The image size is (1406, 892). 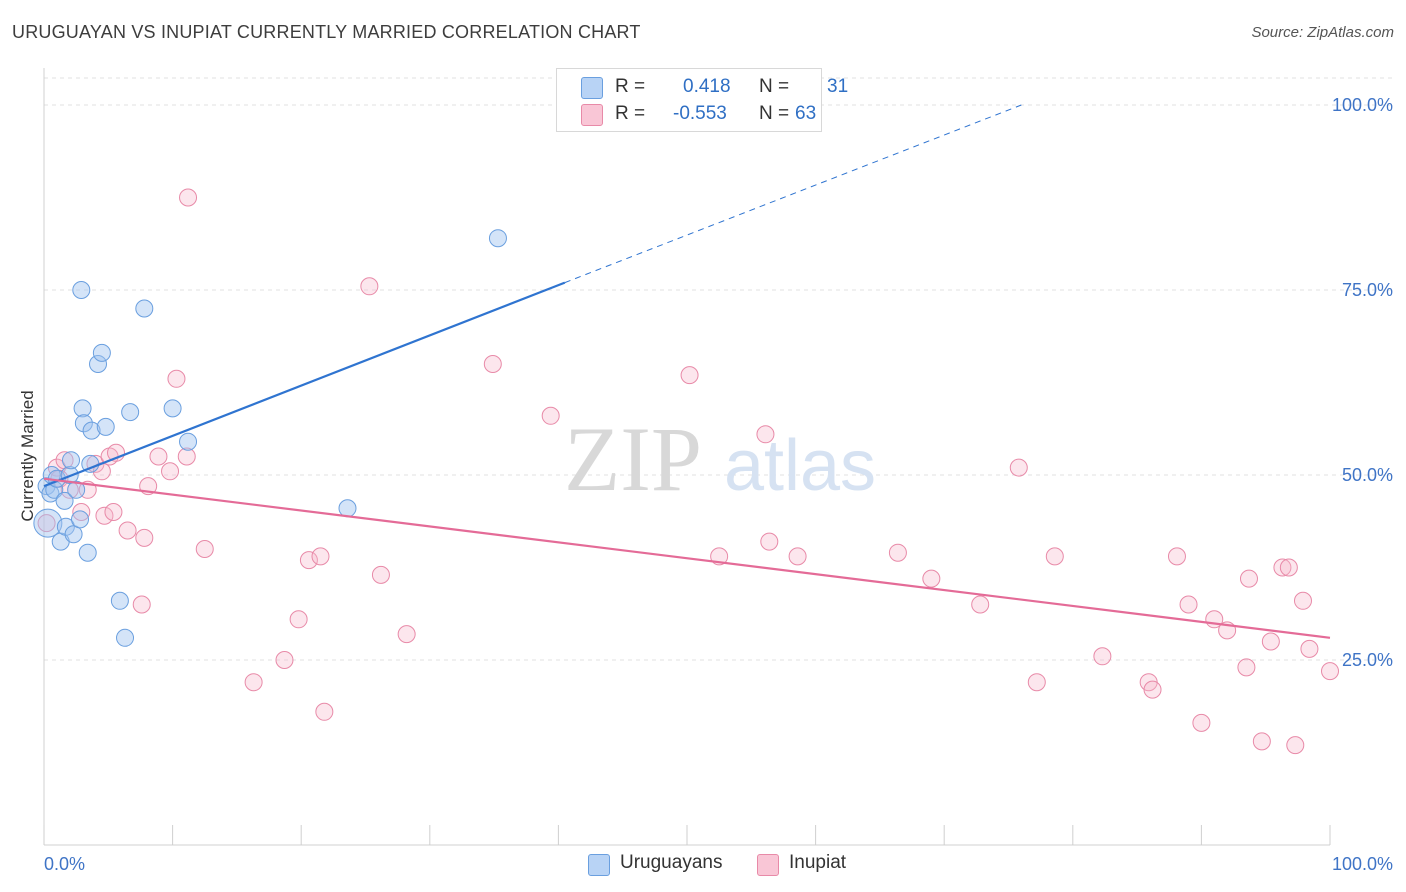 I want to click on legend-n-value: 63, so click(x=806, y=113).